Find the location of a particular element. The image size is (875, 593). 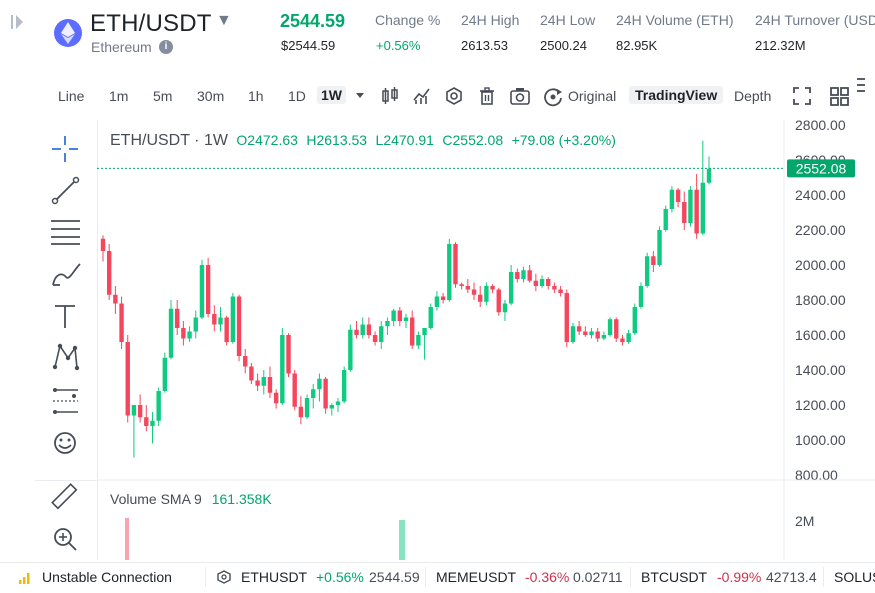

camera-icon is located at coordinates (520, 98).